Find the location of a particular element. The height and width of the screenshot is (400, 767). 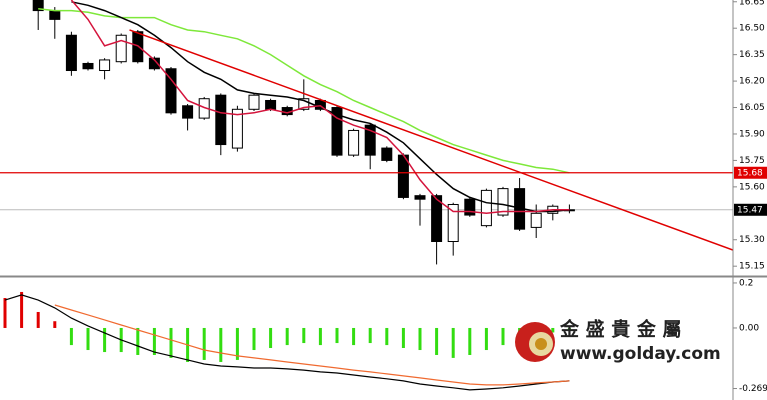

last-price-label: 15.47 is located at coordinates (750, 210).